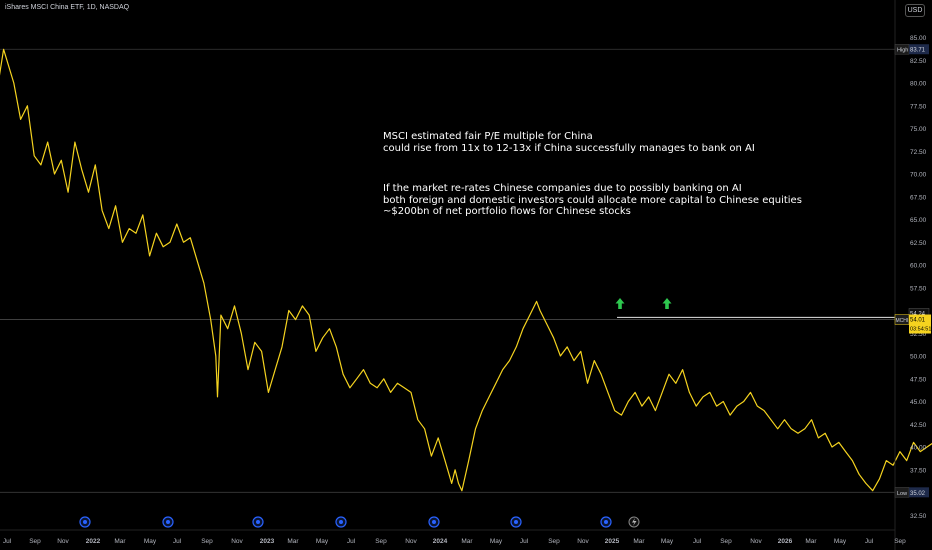  I want to click on x-tick-label: 2022, so click(93, 541).